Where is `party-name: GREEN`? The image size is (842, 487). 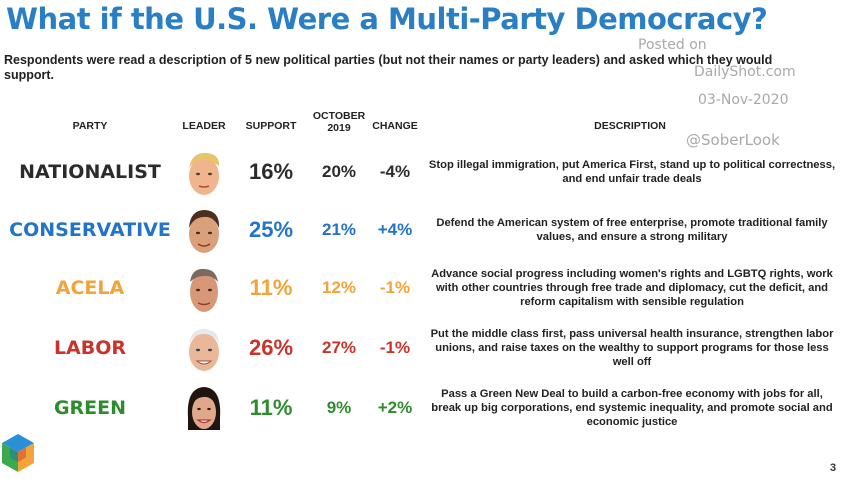 party-name: GREEN is located at coordinates (90, 408).